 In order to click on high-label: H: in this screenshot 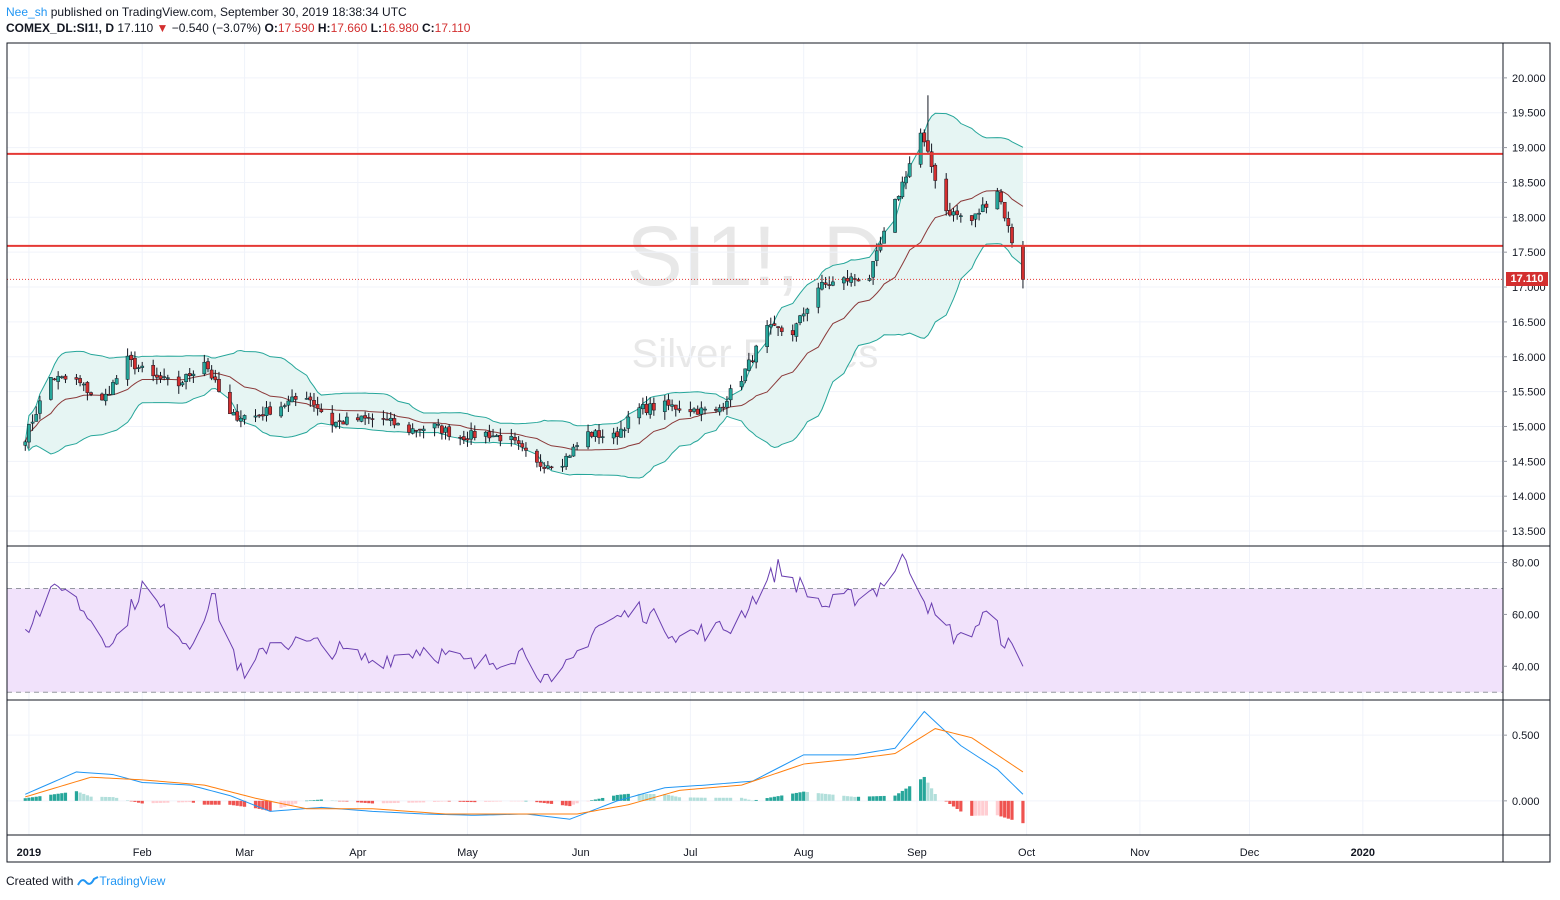, I will do `click(324, 28)`.